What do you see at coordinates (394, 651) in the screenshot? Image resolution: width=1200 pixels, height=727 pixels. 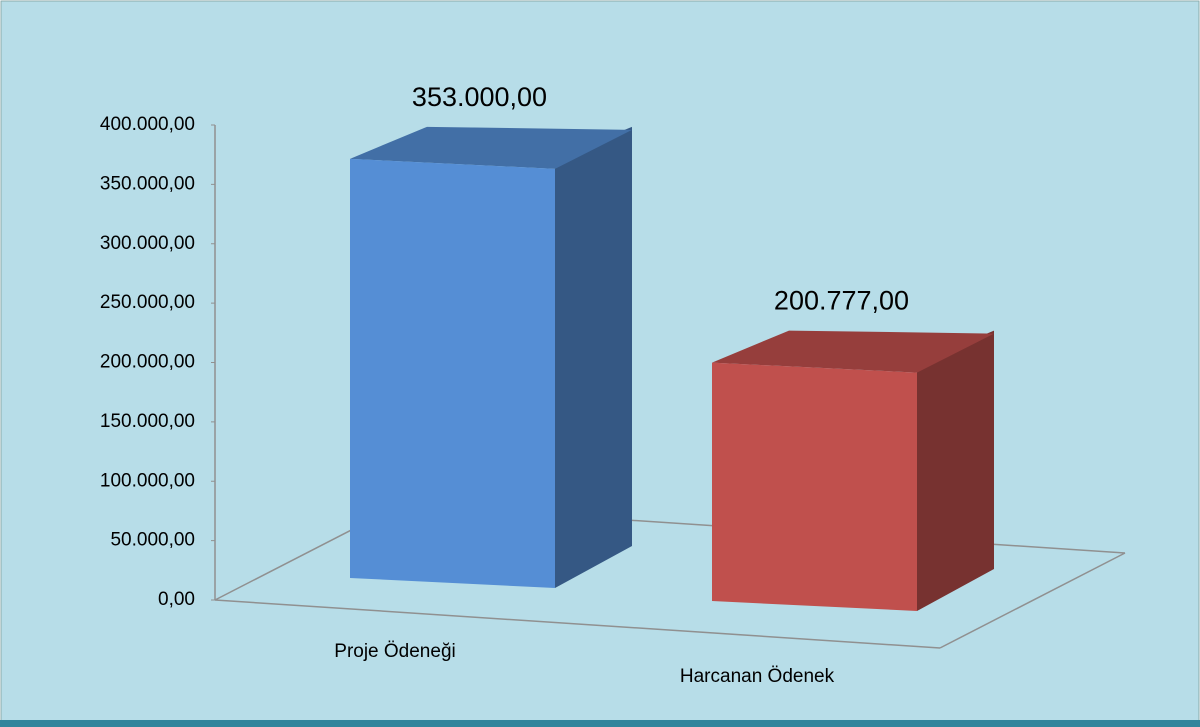 I see `x-tick-label: Proje Ödeneği` at bounding box center [394, 651].